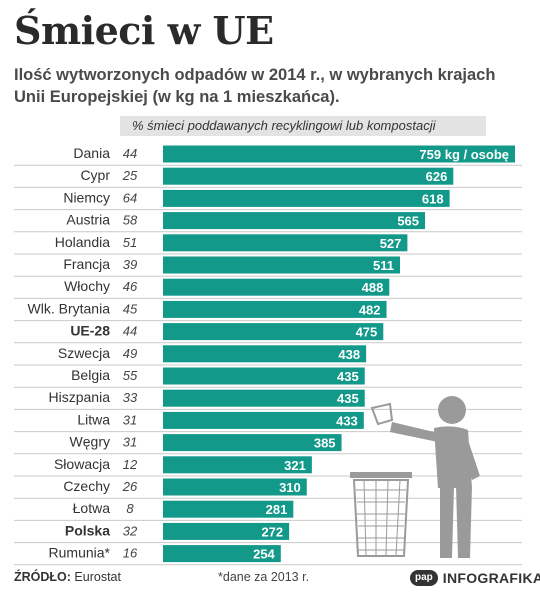 Image resolution: width=540 pixels, height=600 pixels. I want to click on bar-value-label: 618, so click(433, 198).